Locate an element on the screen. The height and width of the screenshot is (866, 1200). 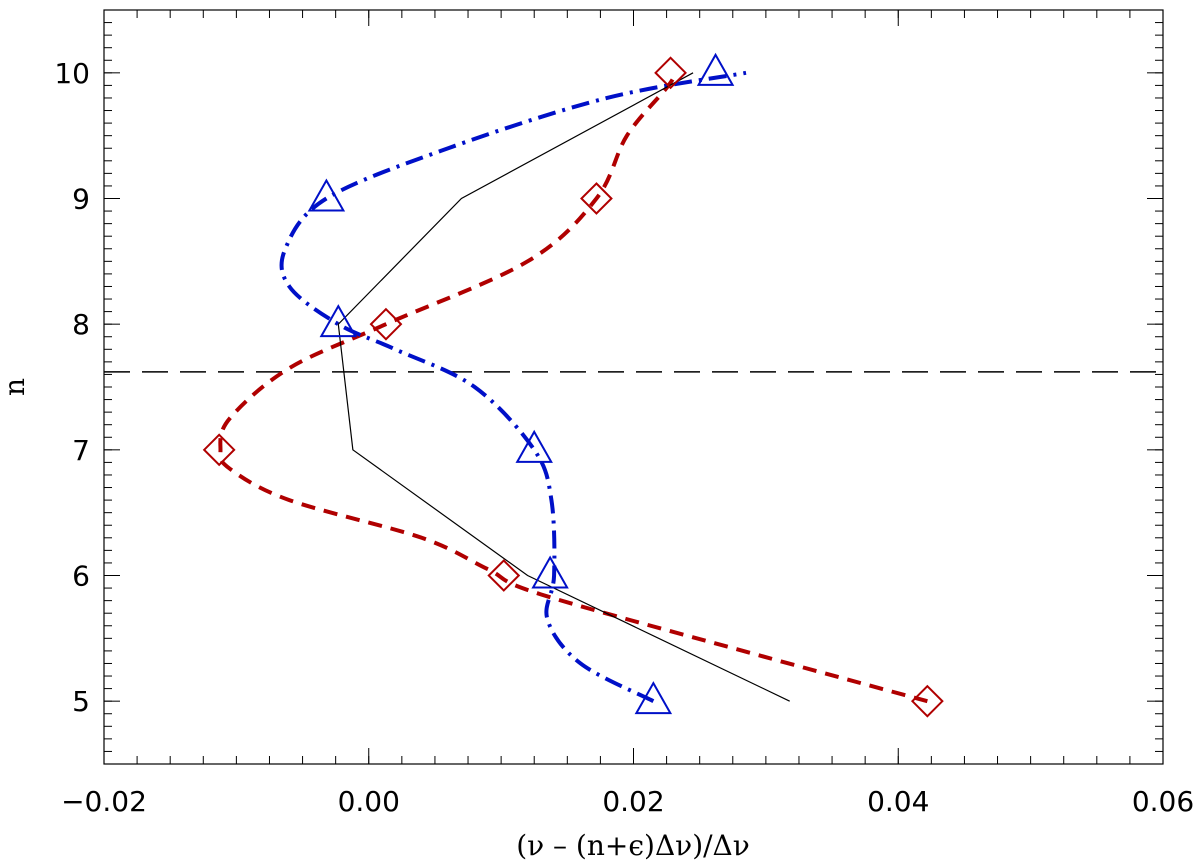
y-tick-label: 5 is located at coordinates (81, 701).